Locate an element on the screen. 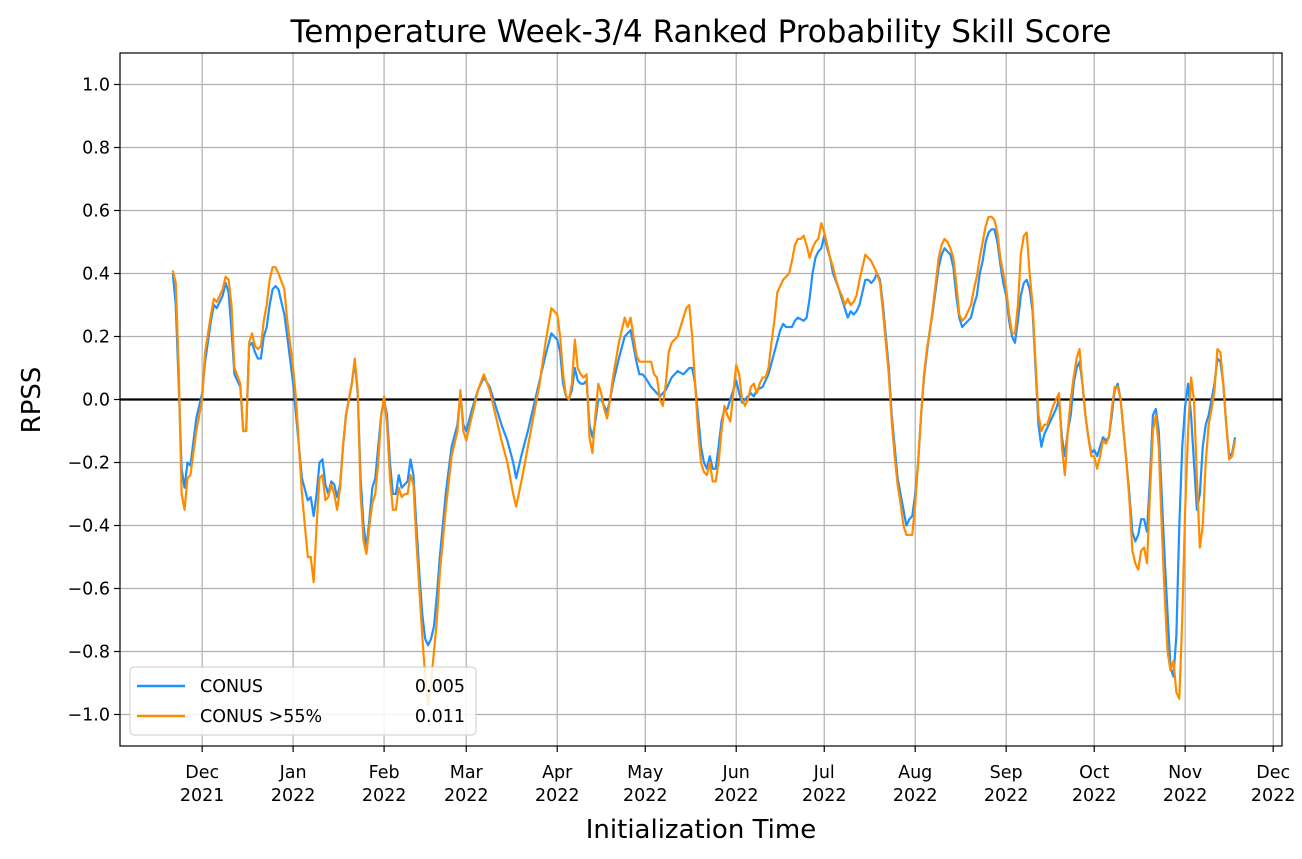  legend-box is located at coordinates (303, 701).